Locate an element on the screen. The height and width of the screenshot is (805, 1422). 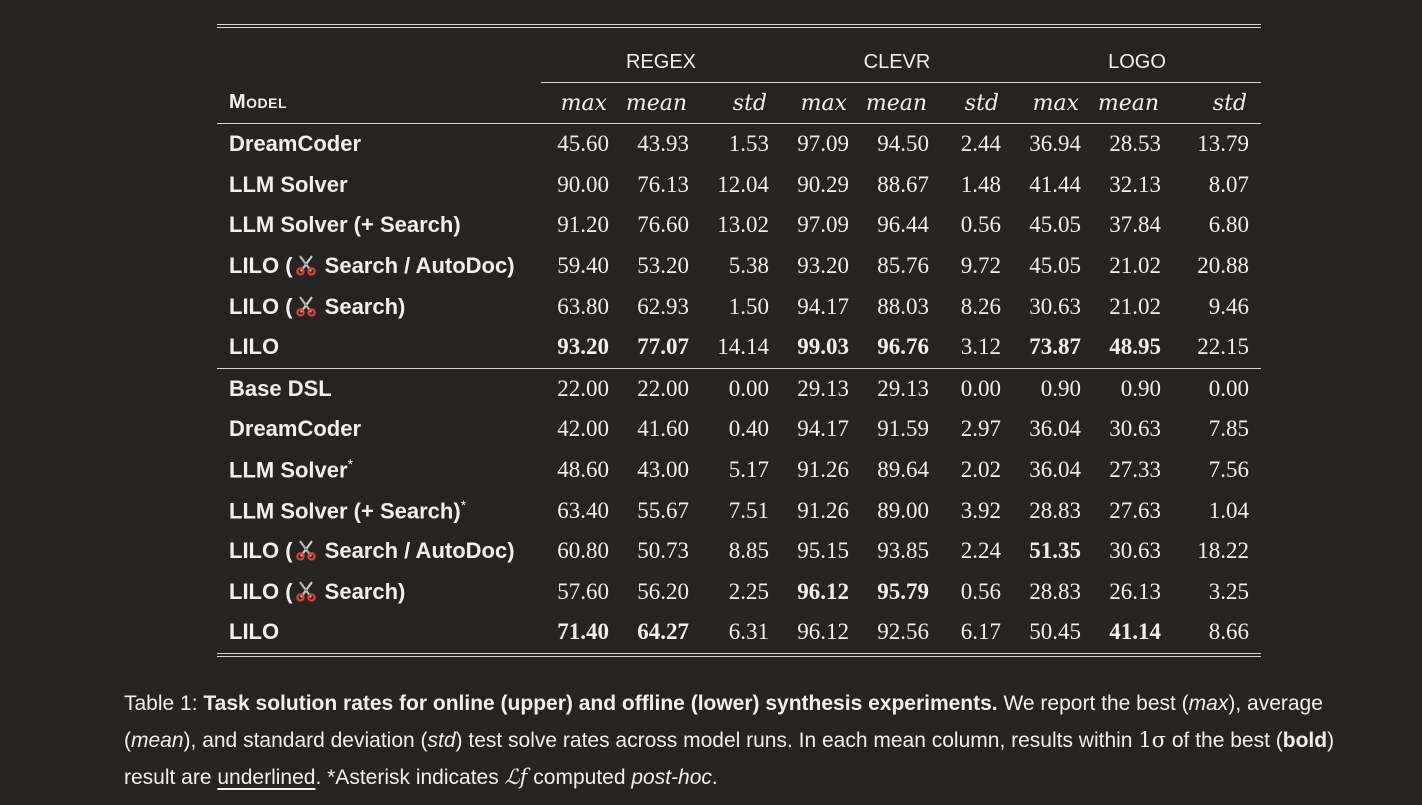
group-header-row: REGEX CLEVR LOGO is located at coordinates (739, 55).